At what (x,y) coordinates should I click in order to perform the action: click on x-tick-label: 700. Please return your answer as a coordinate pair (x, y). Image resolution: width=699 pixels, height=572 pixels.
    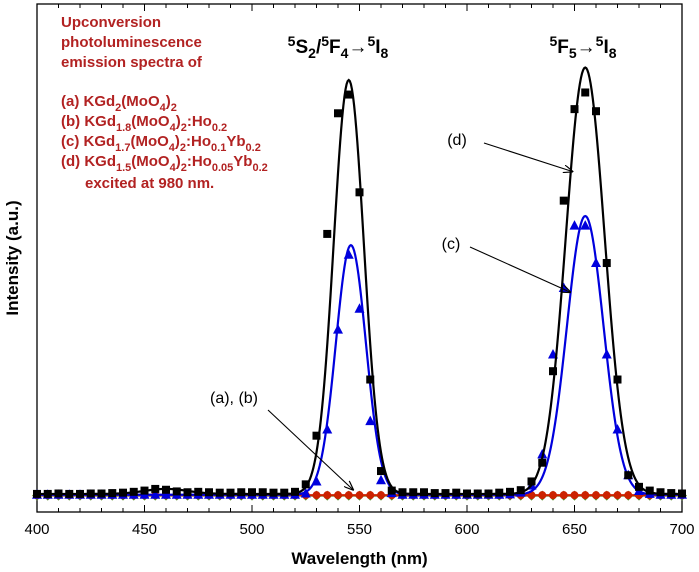
    Looking at the image, I should click on (681, 529).